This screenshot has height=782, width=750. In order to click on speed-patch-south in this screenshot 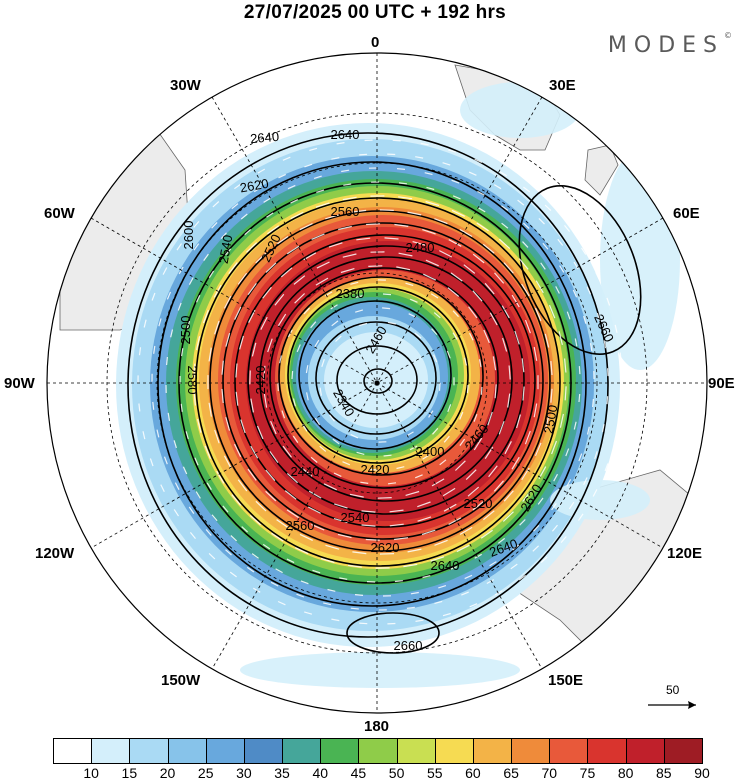, I will do `click(380, 670)`.